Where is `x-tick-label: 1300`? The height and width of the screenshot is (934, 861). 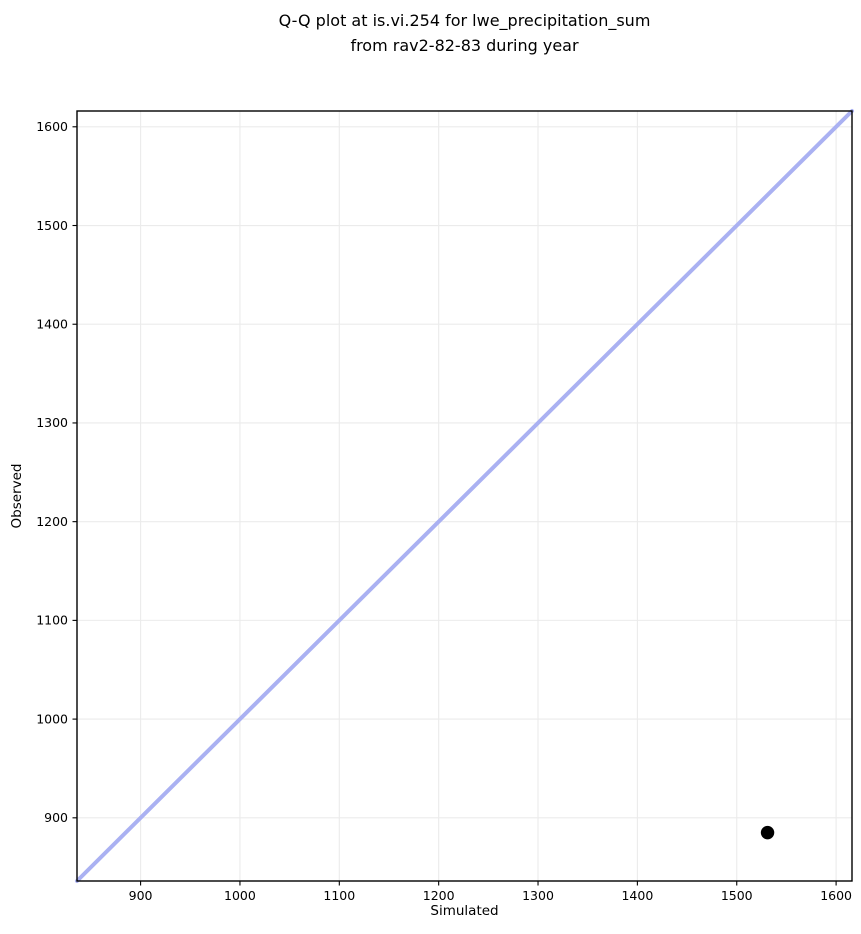 x-tick-label: 1300 is located at coordinates (538, 895).